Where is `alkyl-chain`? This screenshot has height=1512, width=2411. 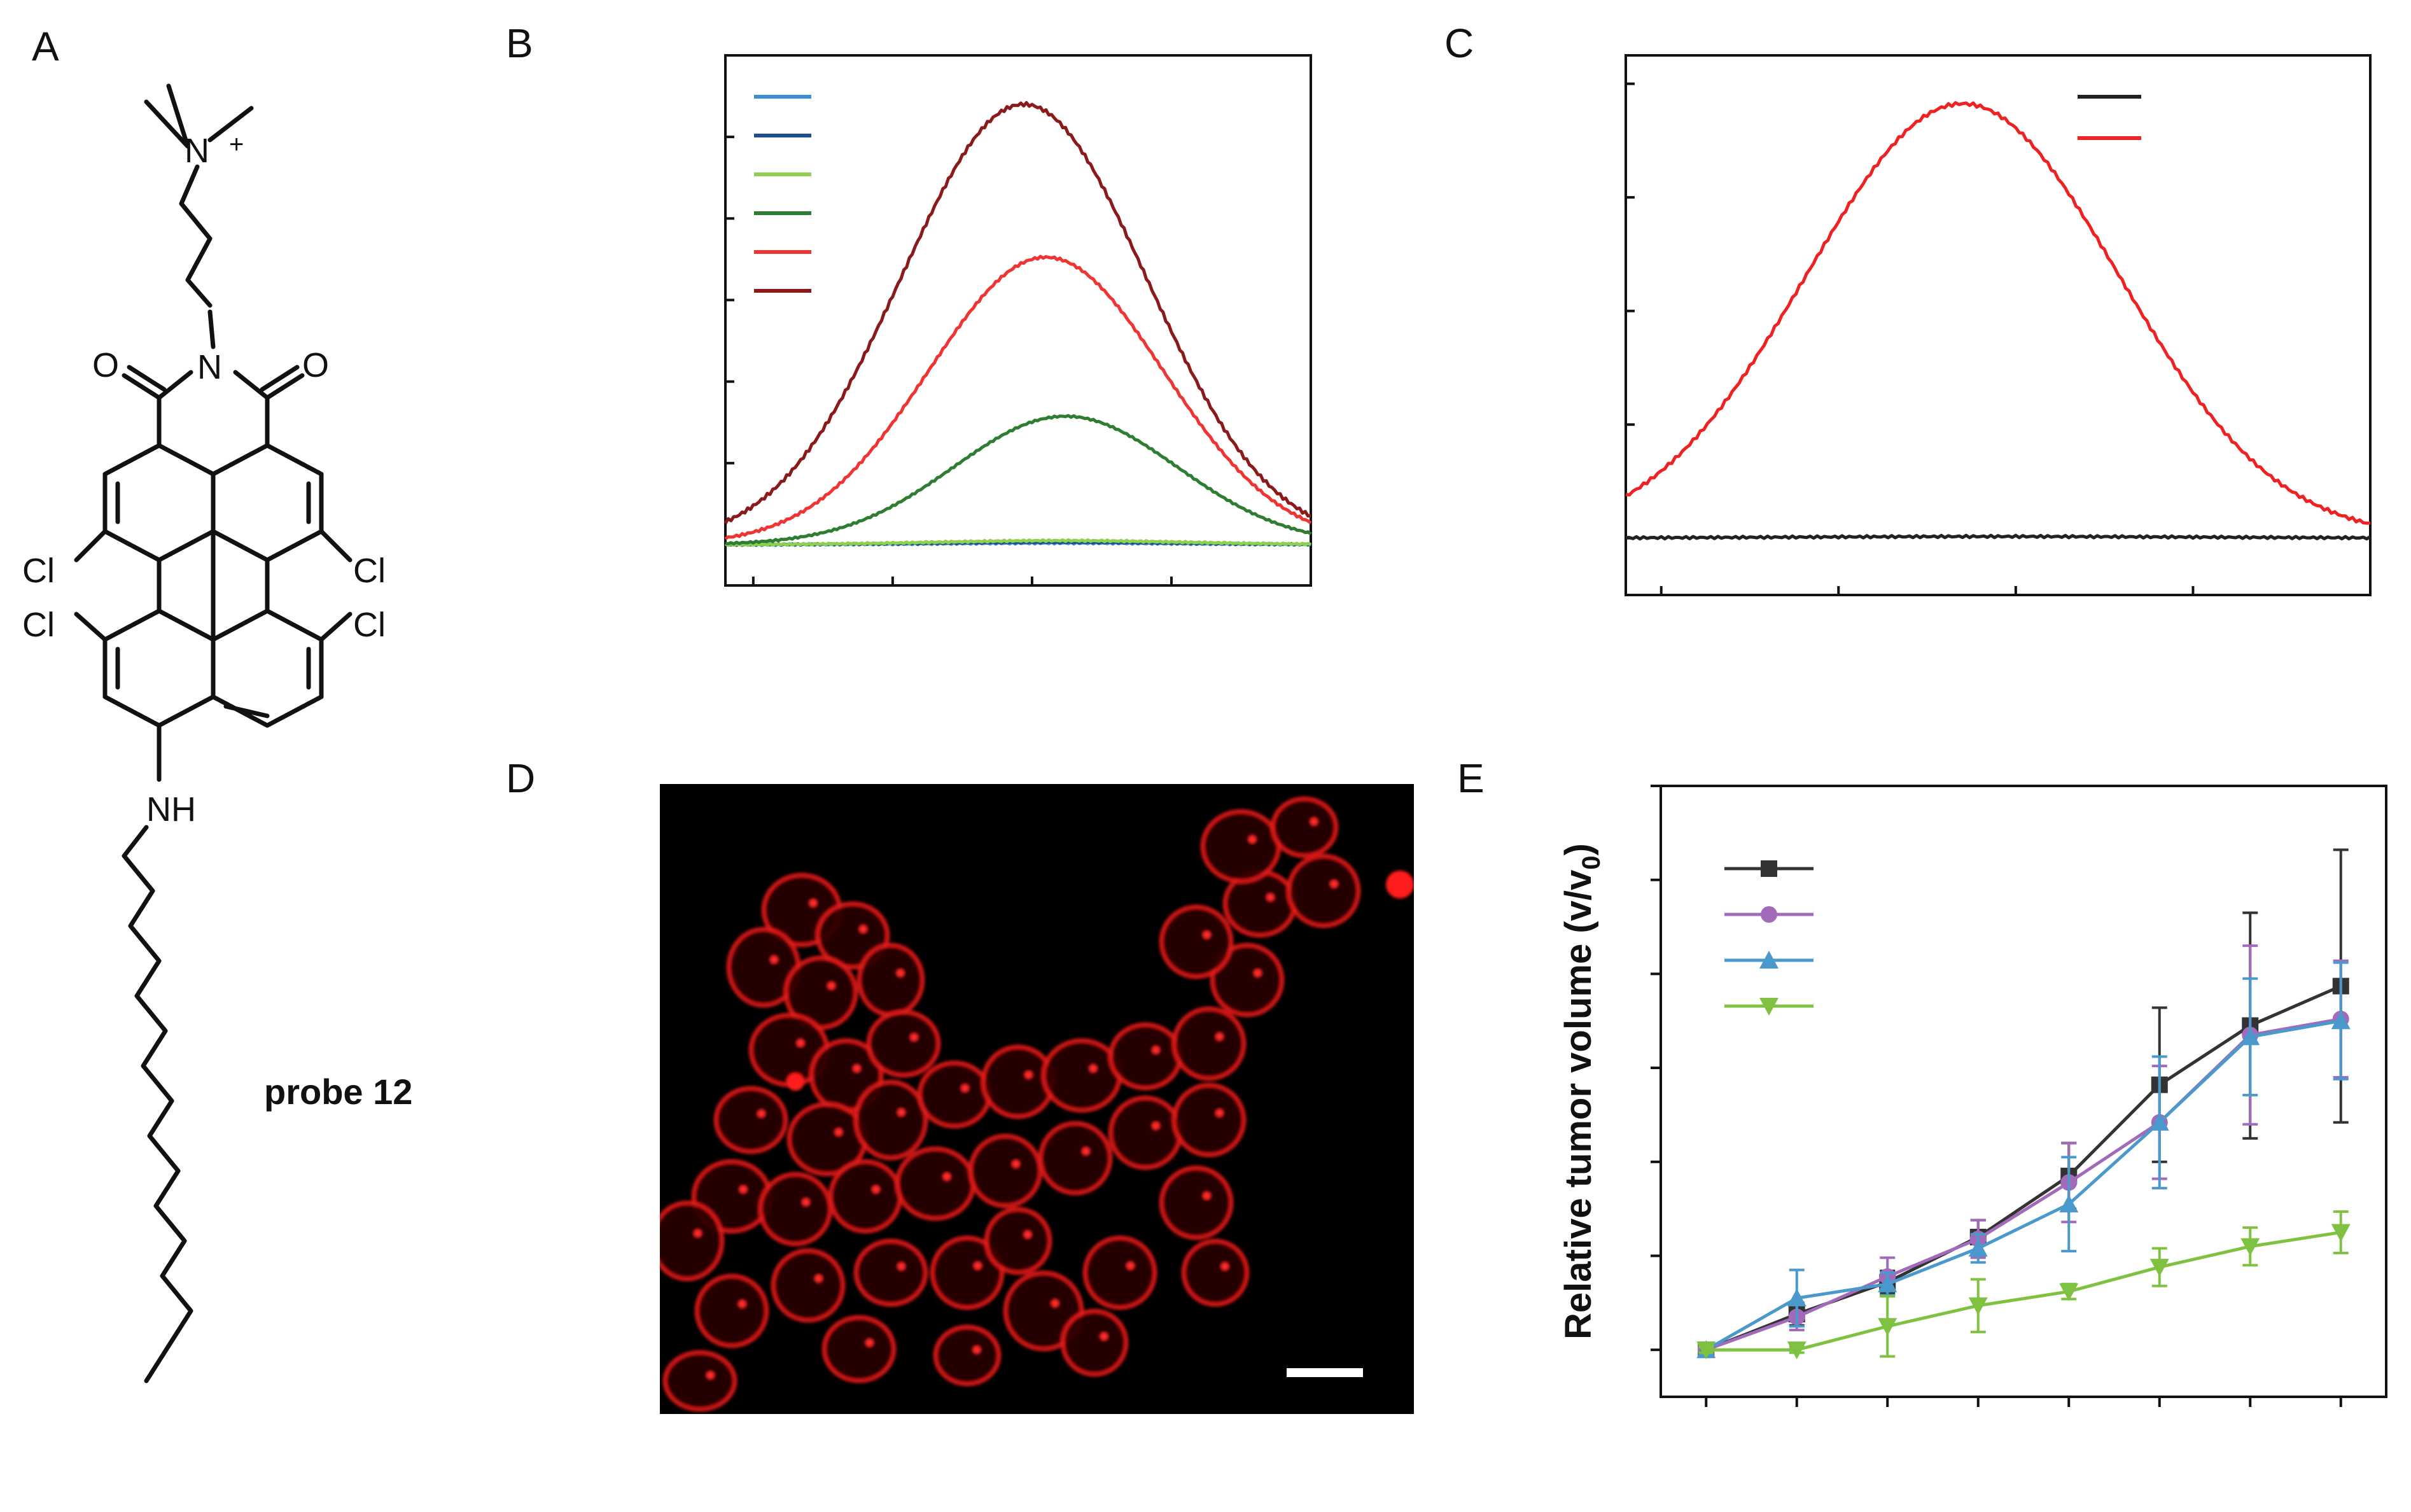 alkyl-chain is located at coordinates (157, 1104).